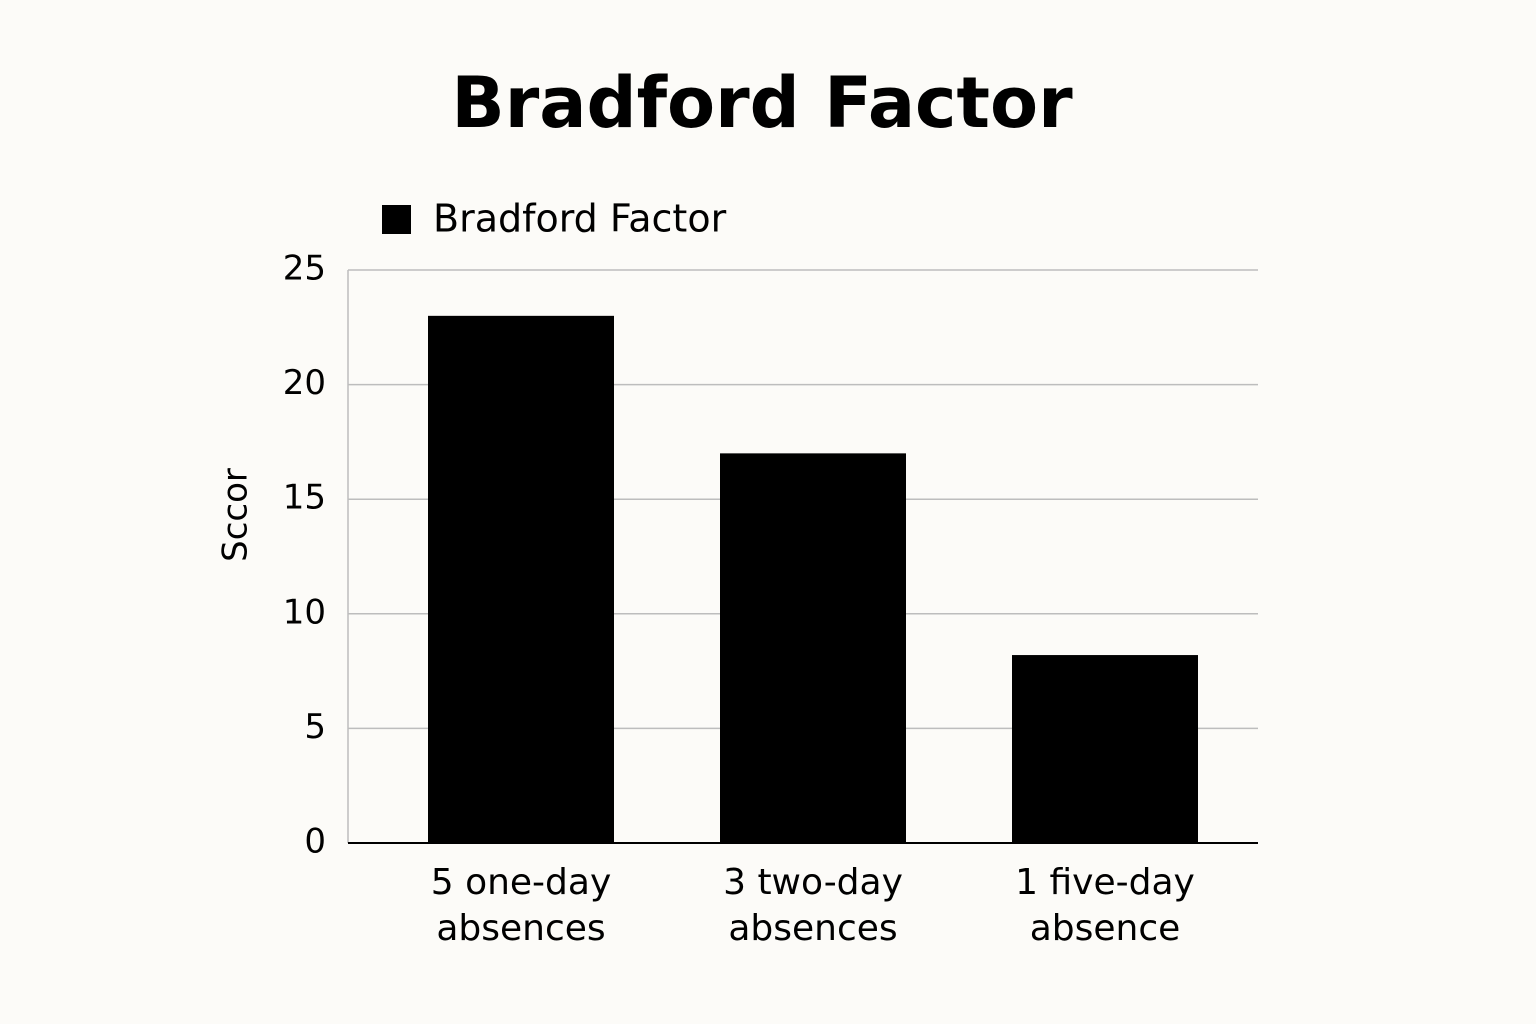  I want to click on legend-label: Bradford Factor, so click(580, 219).